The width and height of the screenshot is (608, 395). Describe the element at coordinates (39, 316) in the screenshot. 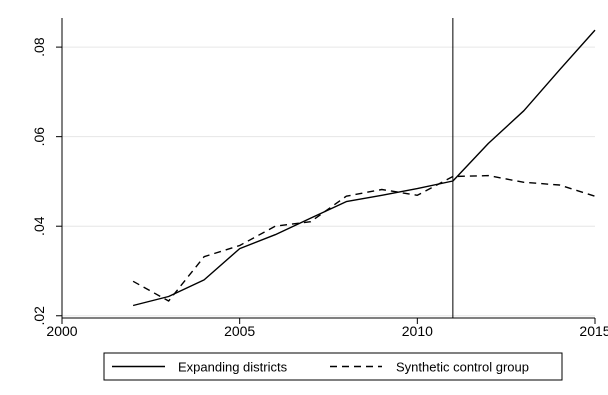

I see `y-tick-label: .02` at that location.